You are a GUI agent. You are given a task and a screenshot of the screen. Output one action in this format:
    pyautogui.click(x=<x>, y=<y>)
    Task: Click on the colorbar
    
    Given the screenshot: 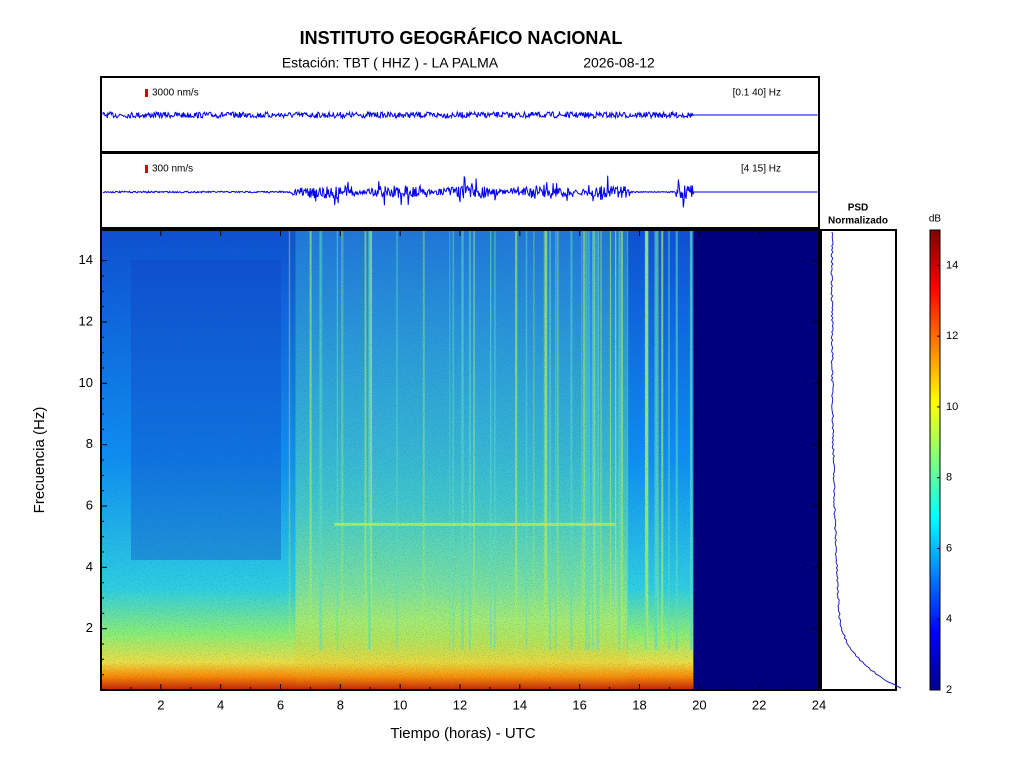 What is the action you would take?
    pyautogui.click(x=935, y=460)
    